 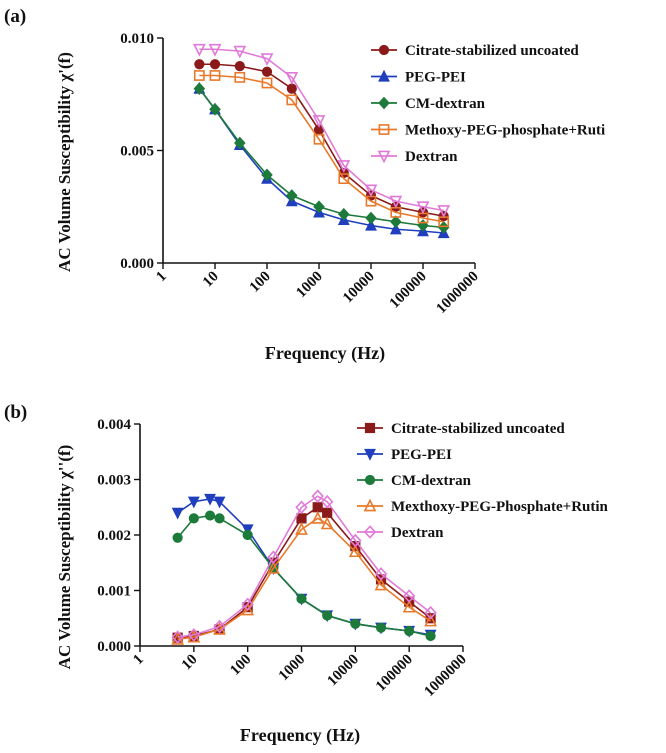 I want to click on panel-a-y-tick-label: 0.000, so click(x=137, y=264).